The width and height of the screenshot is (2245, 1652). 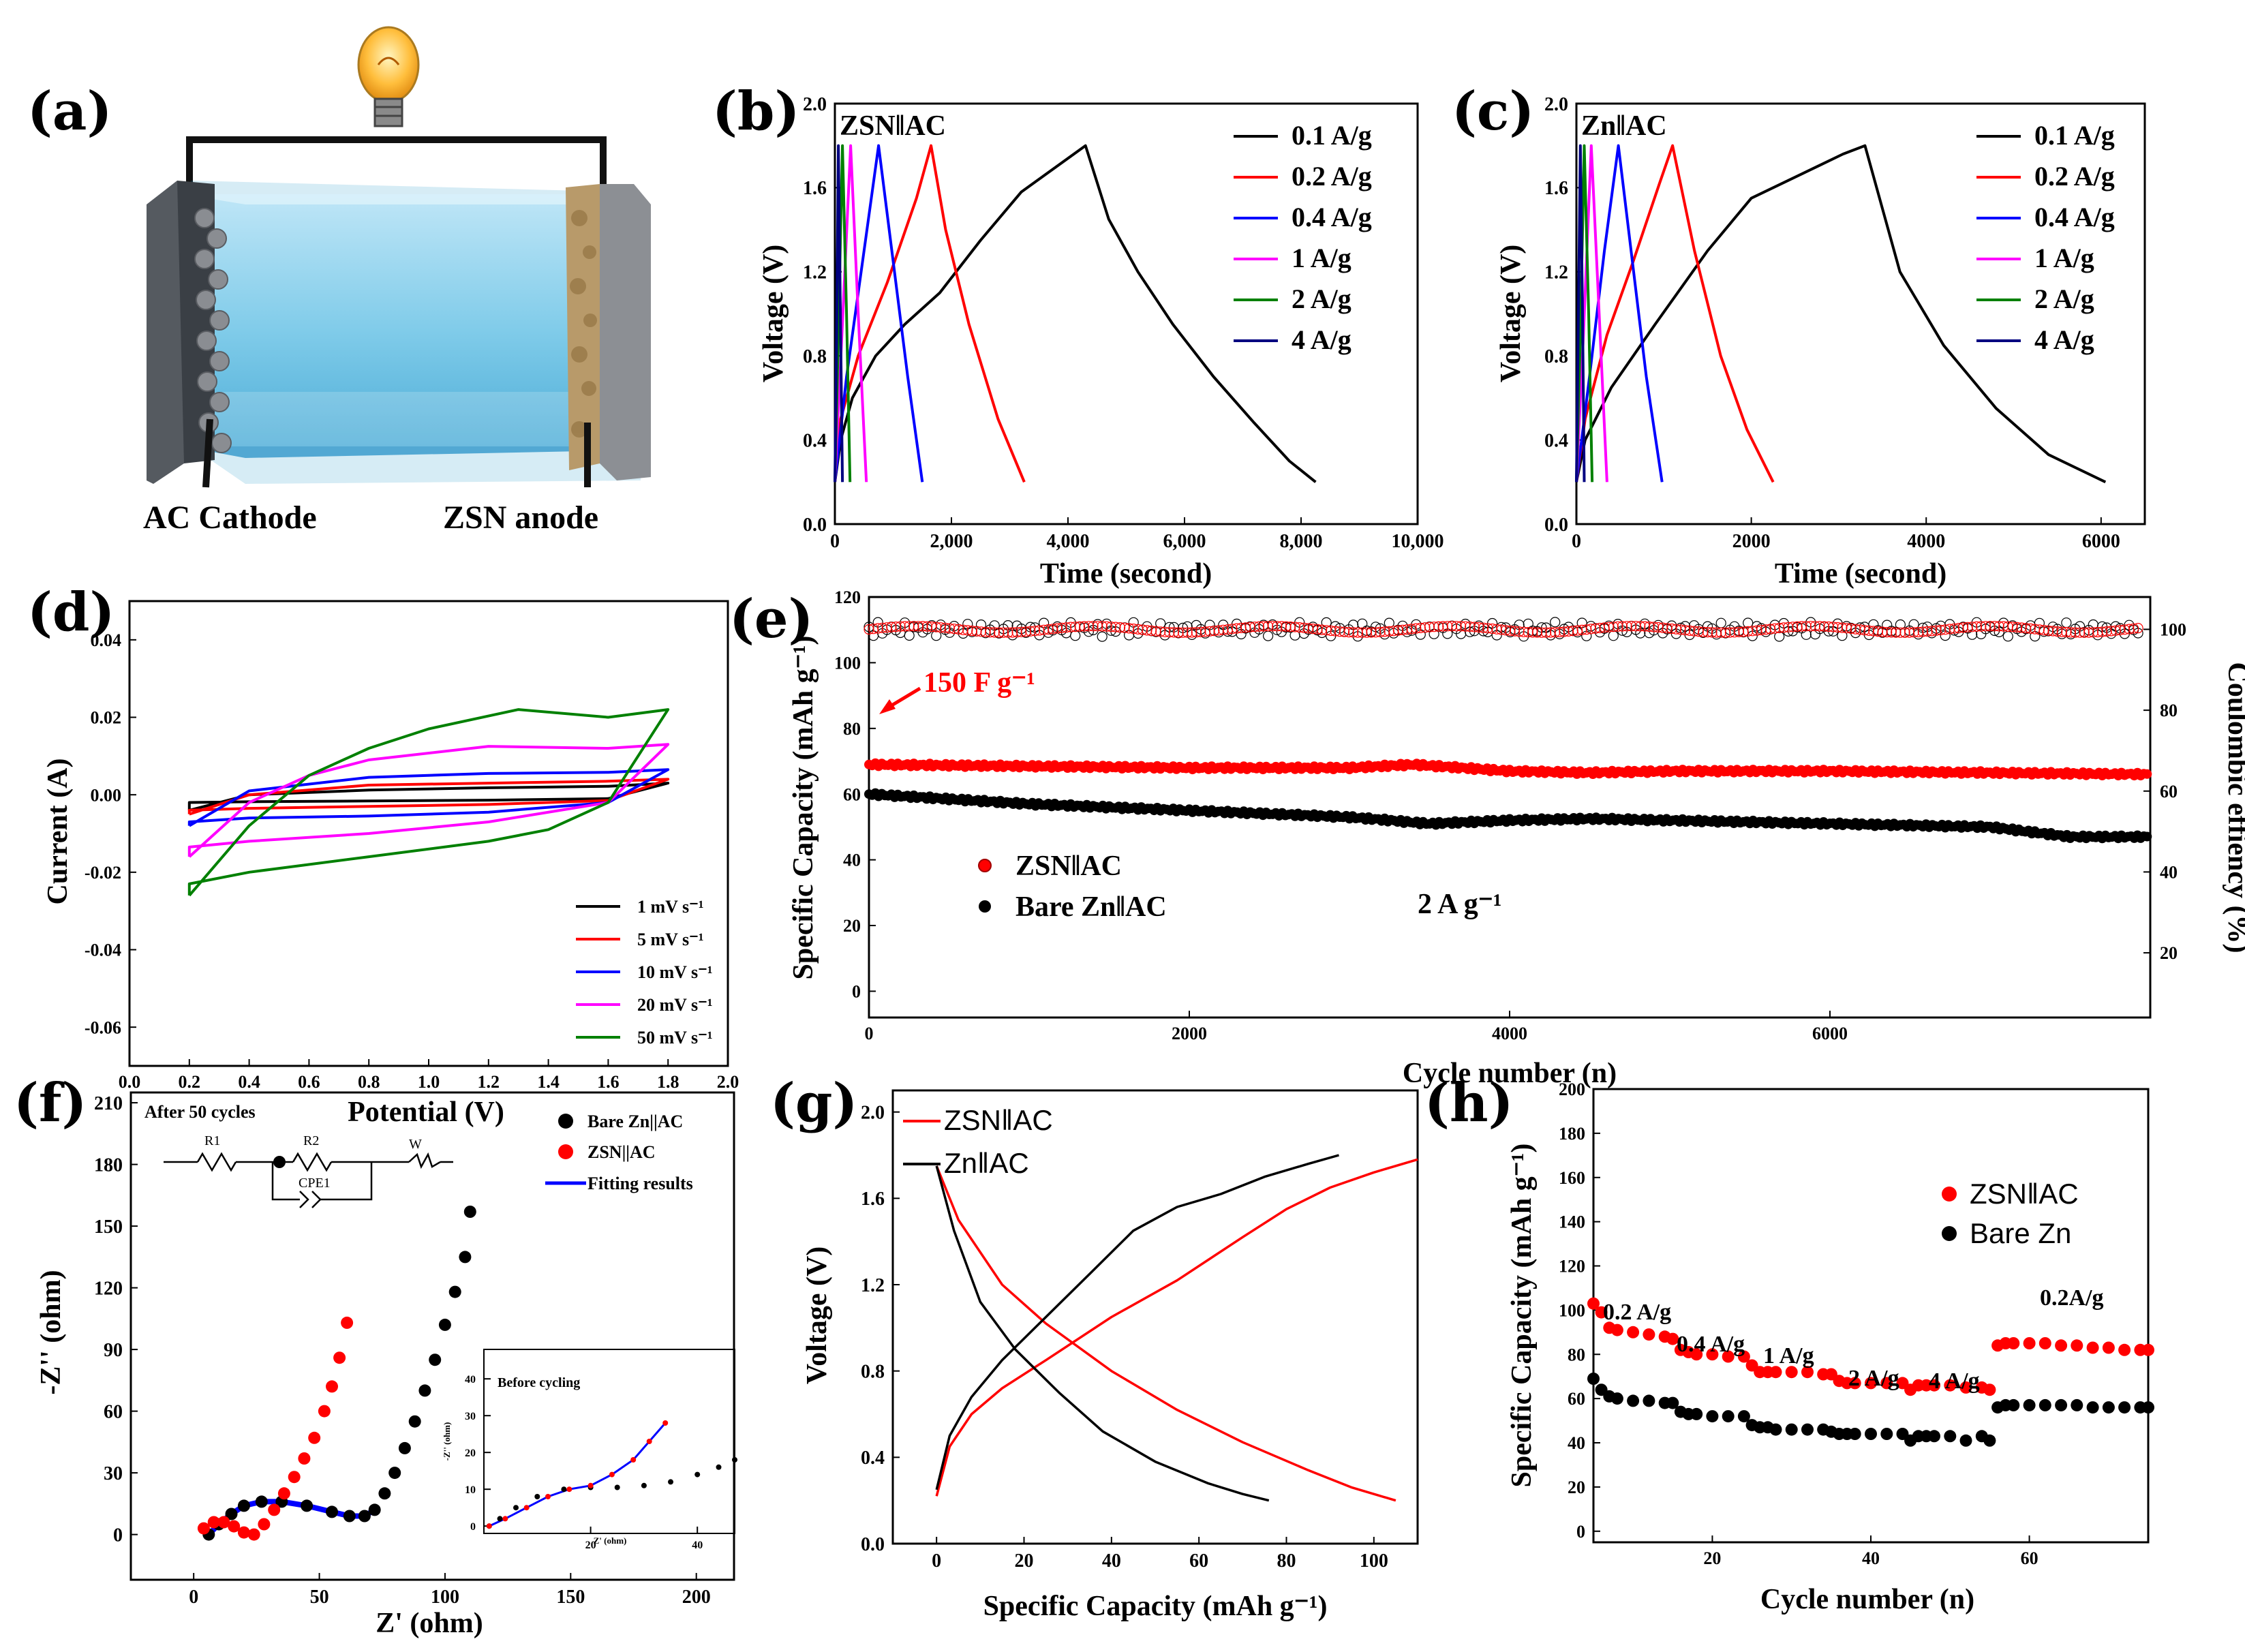 I want to click on panel-label-d: (d), so click(x=70, y=612).